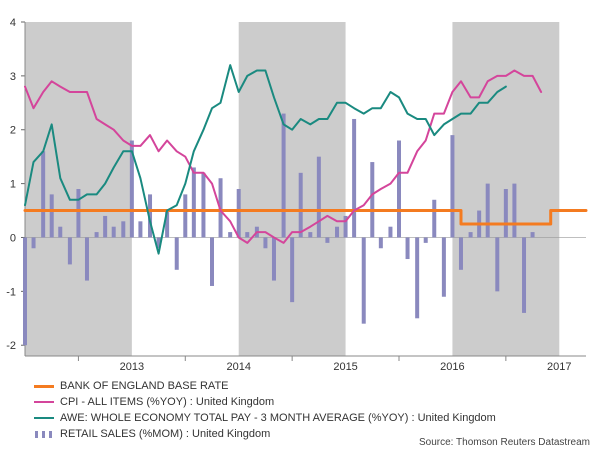 This screenshot has width=600, height=450. I want to click on y-tick-label: 1, so click(13, 185).